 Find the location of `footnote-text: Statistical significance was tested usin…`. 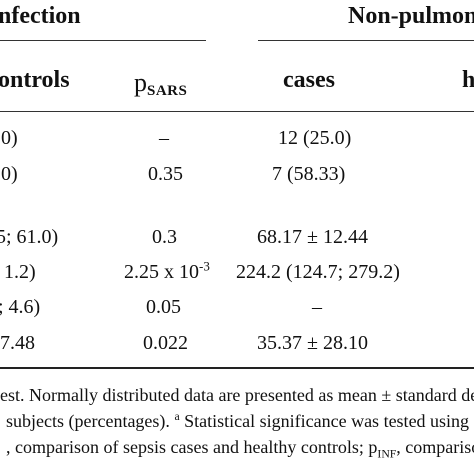

footnote-text: Statistical significance was tested usin… is located at coordinates (329, 421).